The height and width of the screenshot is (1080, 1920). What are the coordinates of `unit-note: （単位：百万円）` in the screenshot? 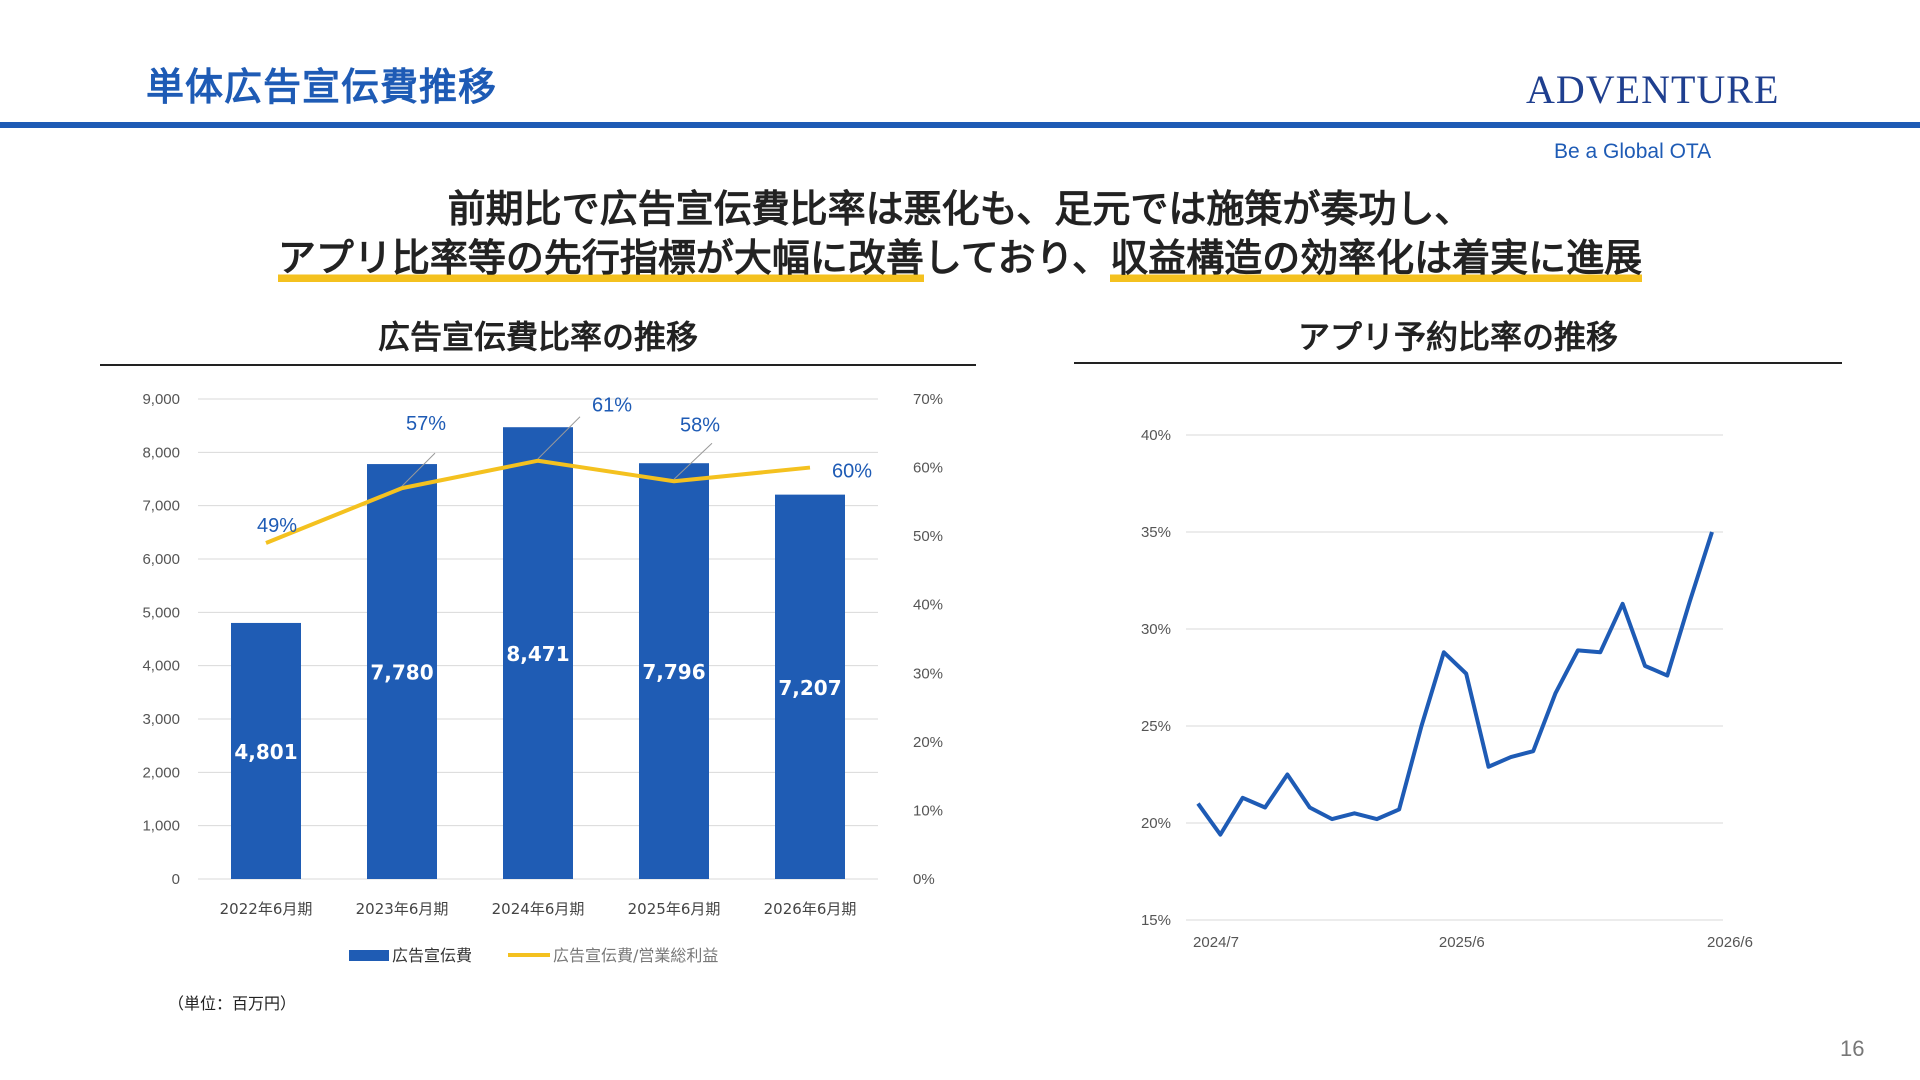 It's located at (232, 1003).